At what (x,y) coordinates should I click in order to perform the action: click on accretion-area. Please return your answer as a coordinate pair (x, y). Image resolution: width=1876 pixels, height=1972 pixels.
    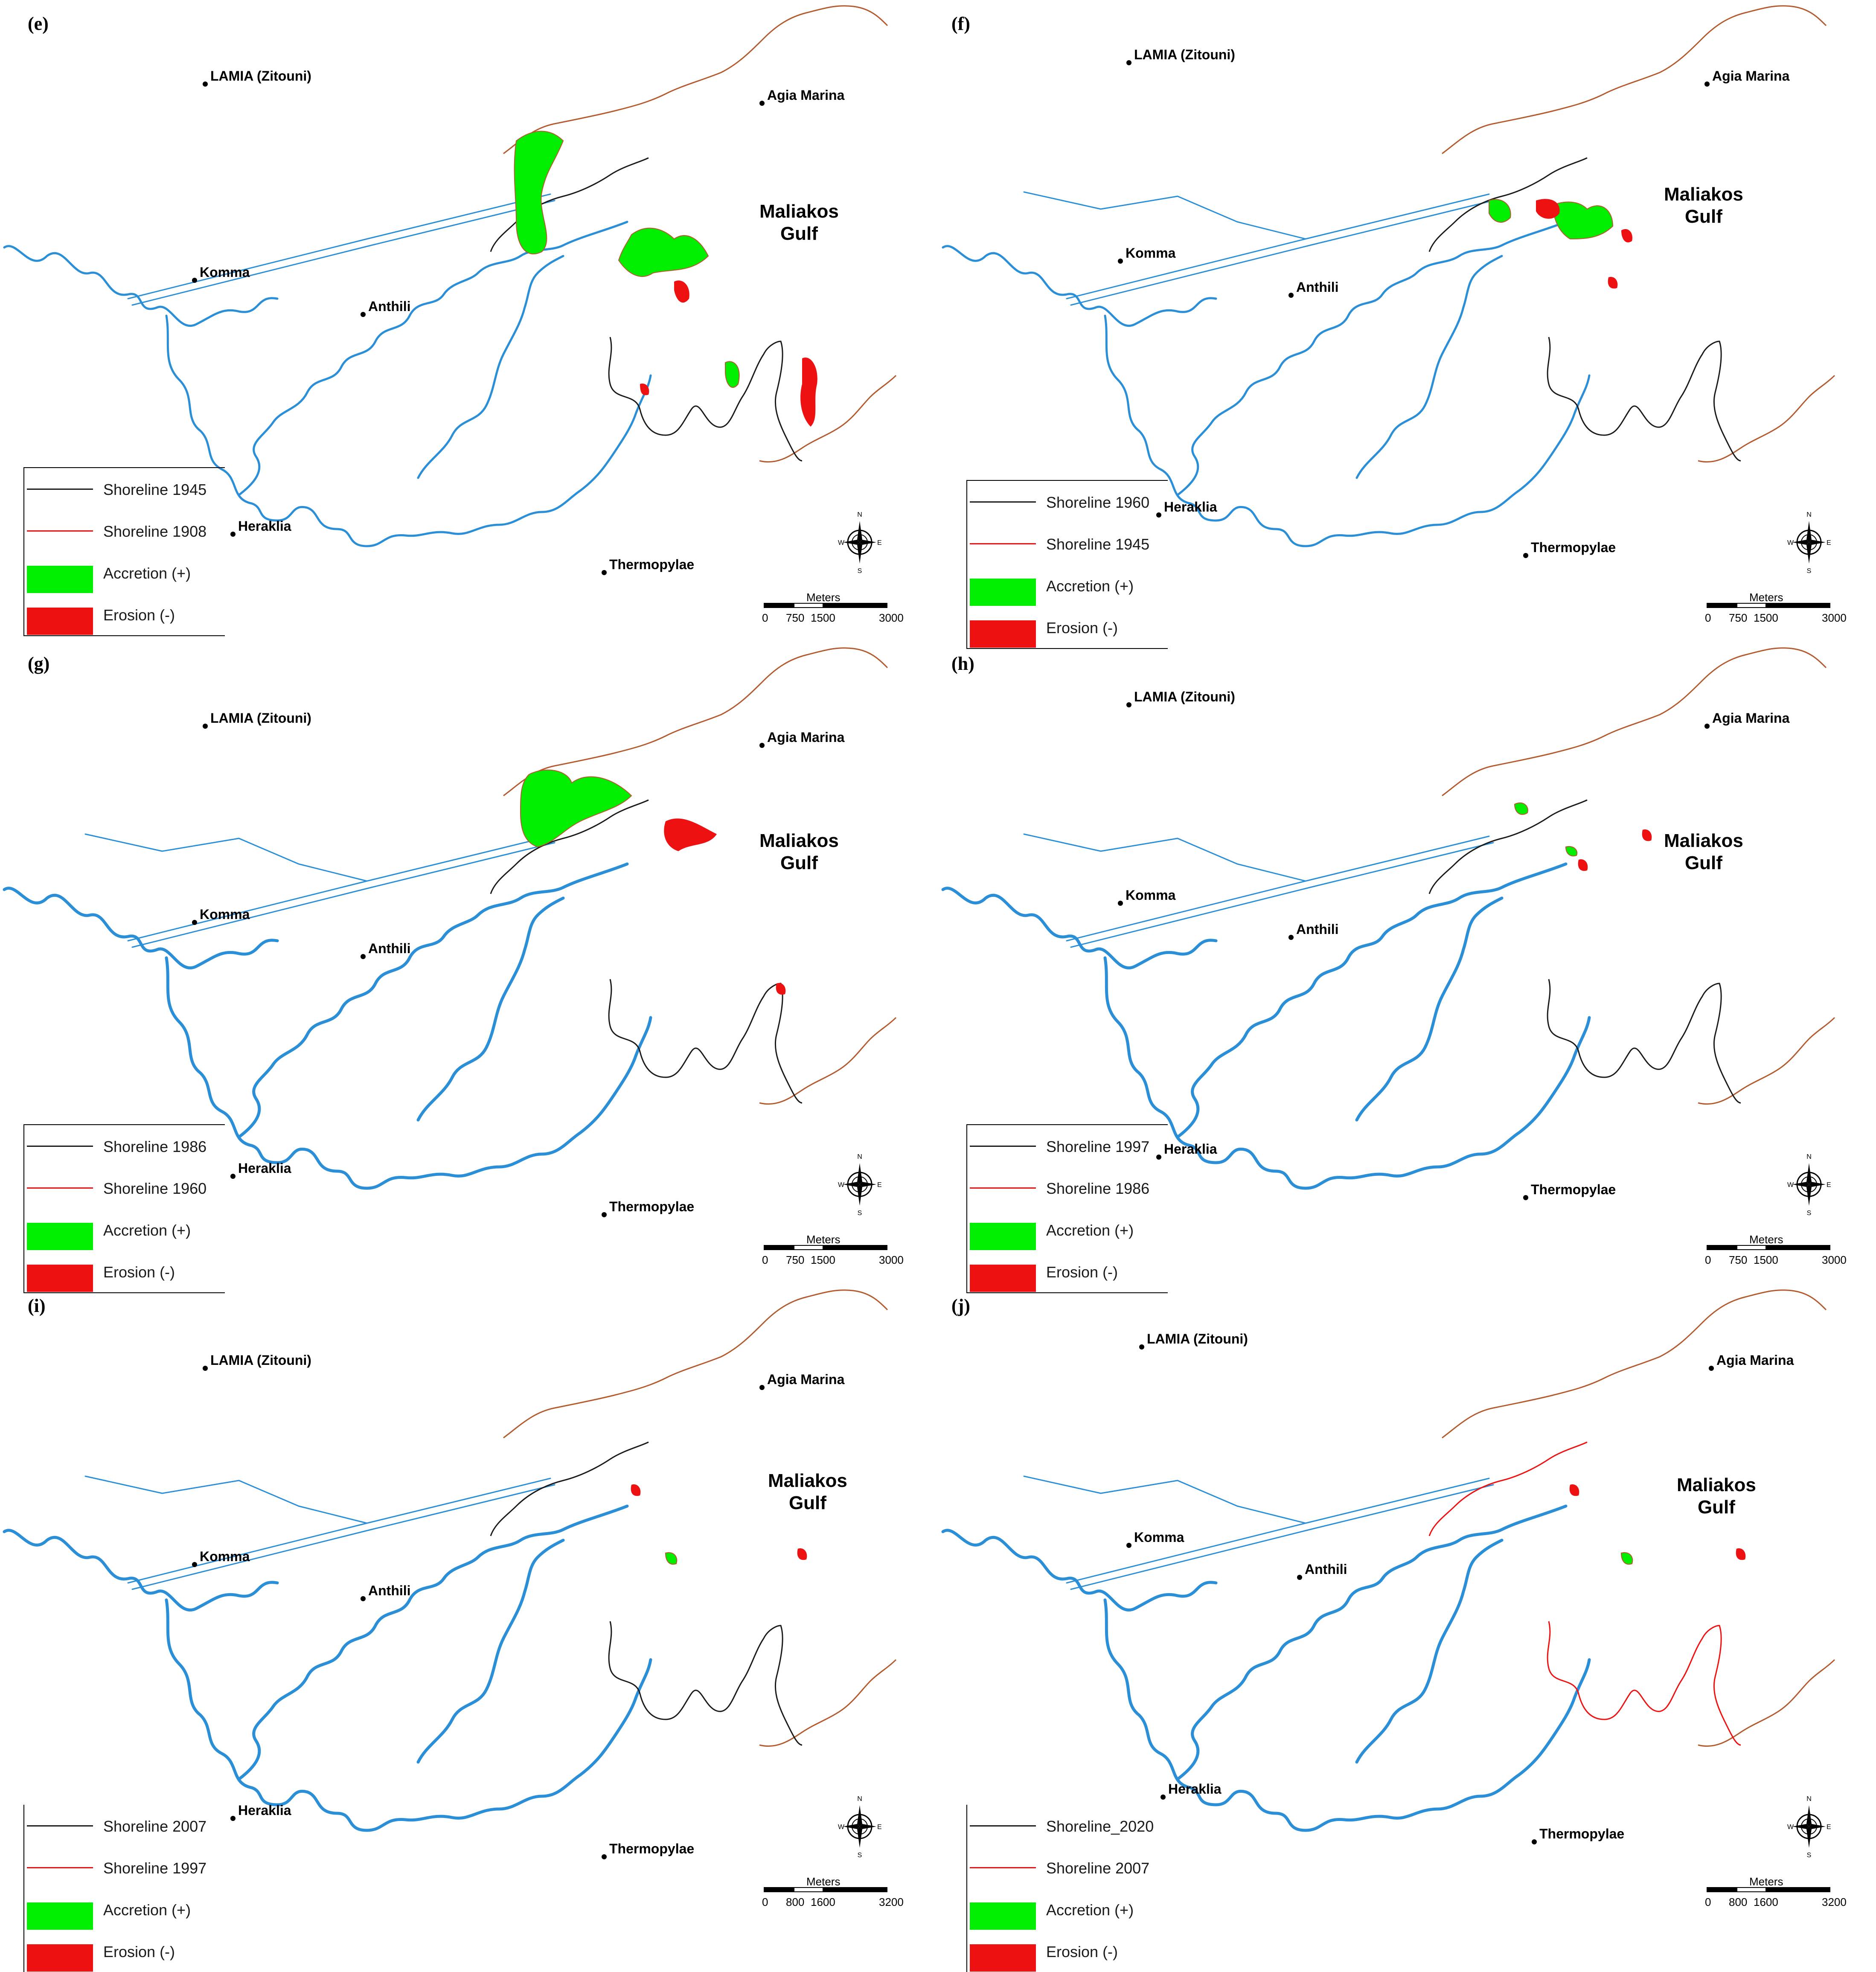
    Looking at the image, I should click on (539, 193).